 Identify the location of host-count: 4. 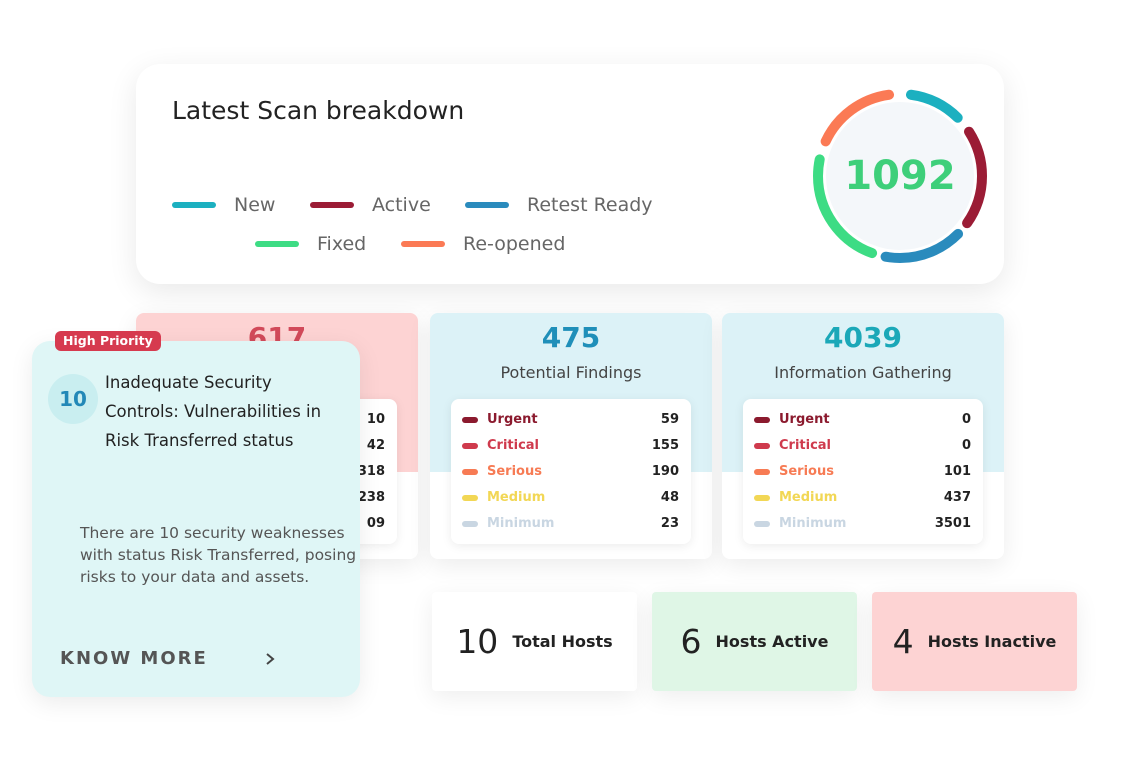
(903, 641).